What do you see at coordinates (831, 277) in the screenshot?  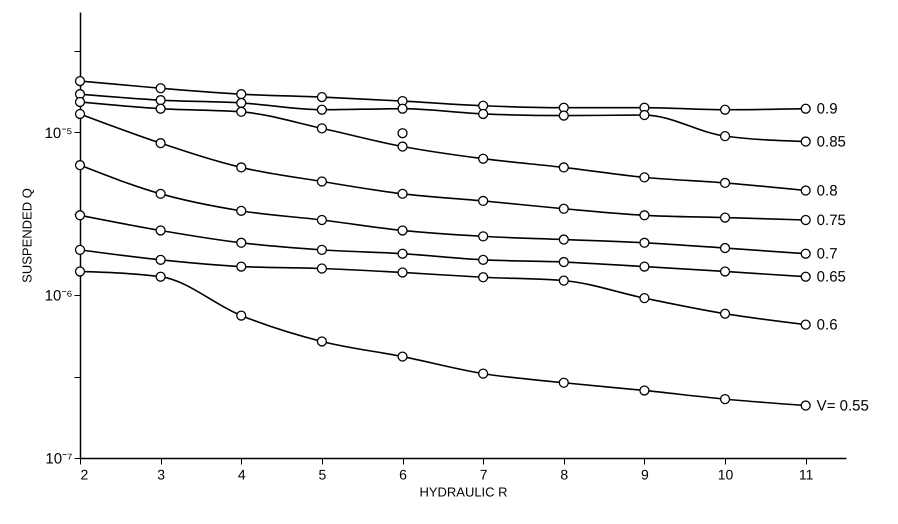 I see `series-label: 0.65` at bounding box center [831, 277].